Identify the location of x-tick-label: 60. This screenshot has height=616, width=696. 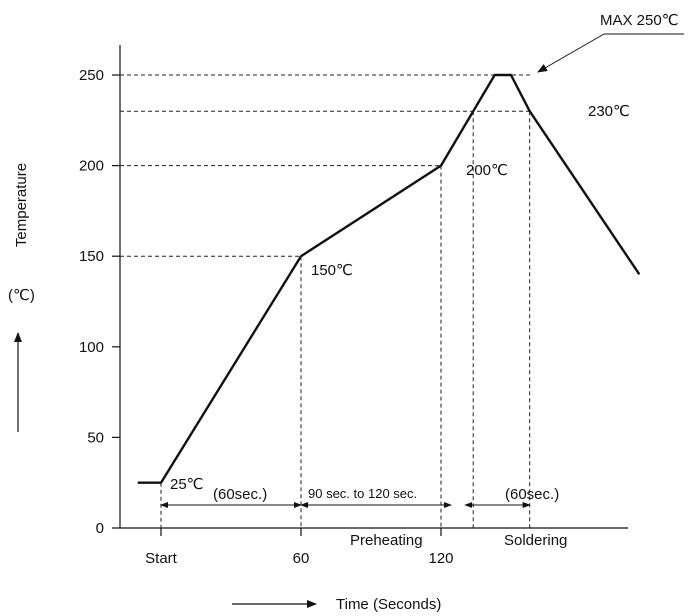
(301, 558).